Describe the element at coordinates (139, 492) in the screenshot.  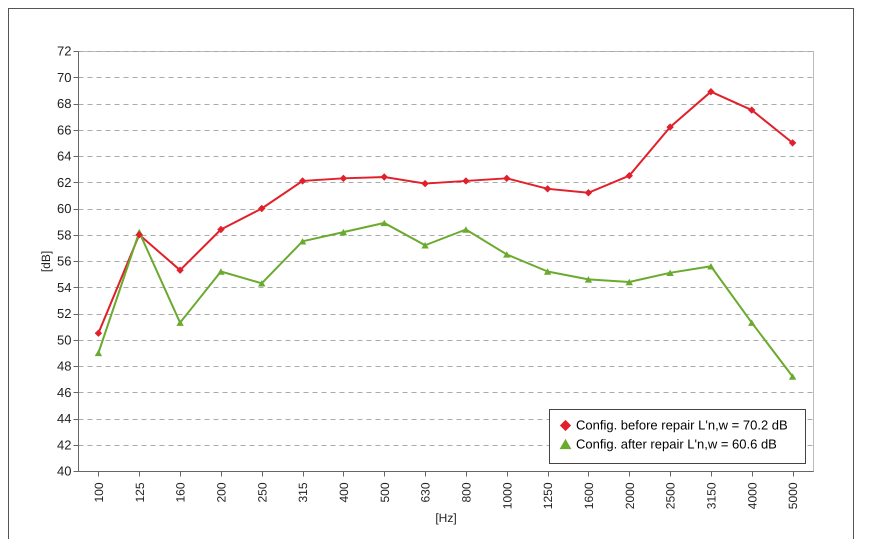
I see `x-tick-label: 125` at that location.